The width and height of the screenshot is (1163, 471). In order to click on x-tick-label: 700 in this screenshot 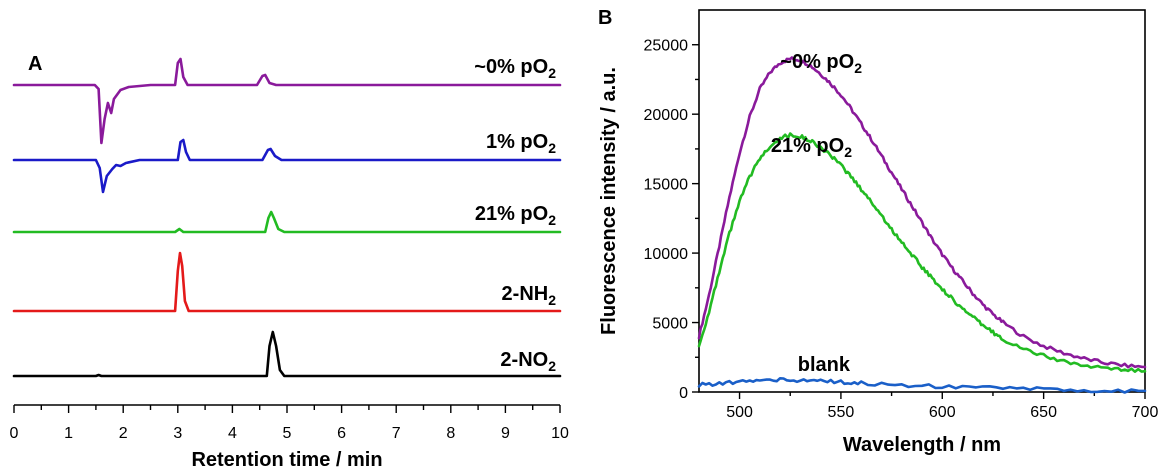, I will do `click(1145, 412)`.